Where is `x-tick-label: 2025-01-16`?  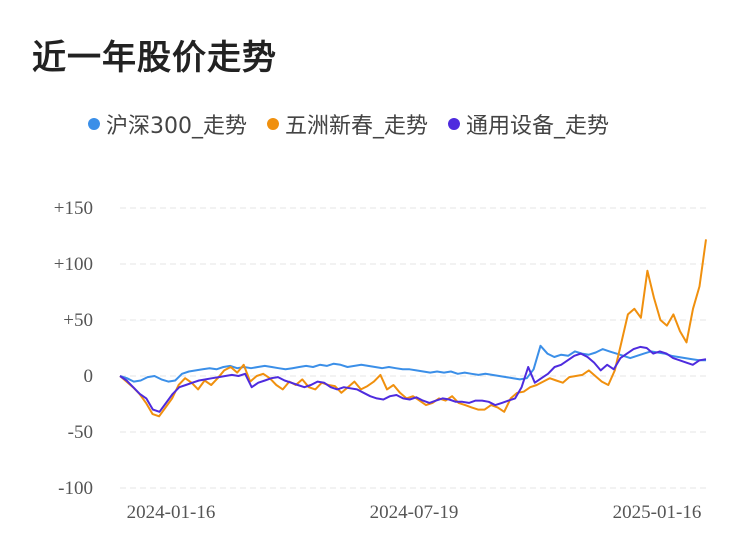
x-tick-label: 2025-01-16 is located at coordinates (657, 512).